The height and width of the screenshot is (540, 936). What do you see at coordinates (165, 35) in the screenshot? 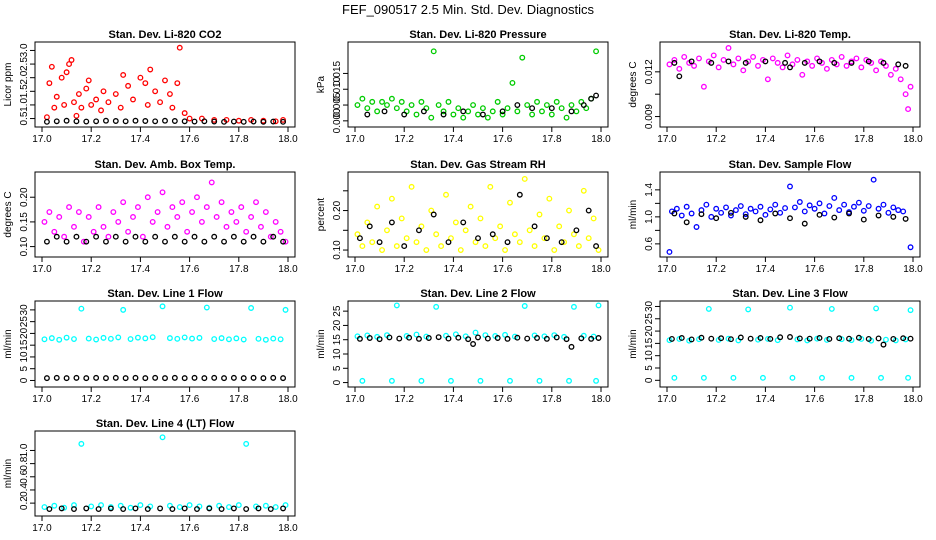
I see `panel-title: Stan. Dev. Li-820 CO2` at bounding box center [165, 35].